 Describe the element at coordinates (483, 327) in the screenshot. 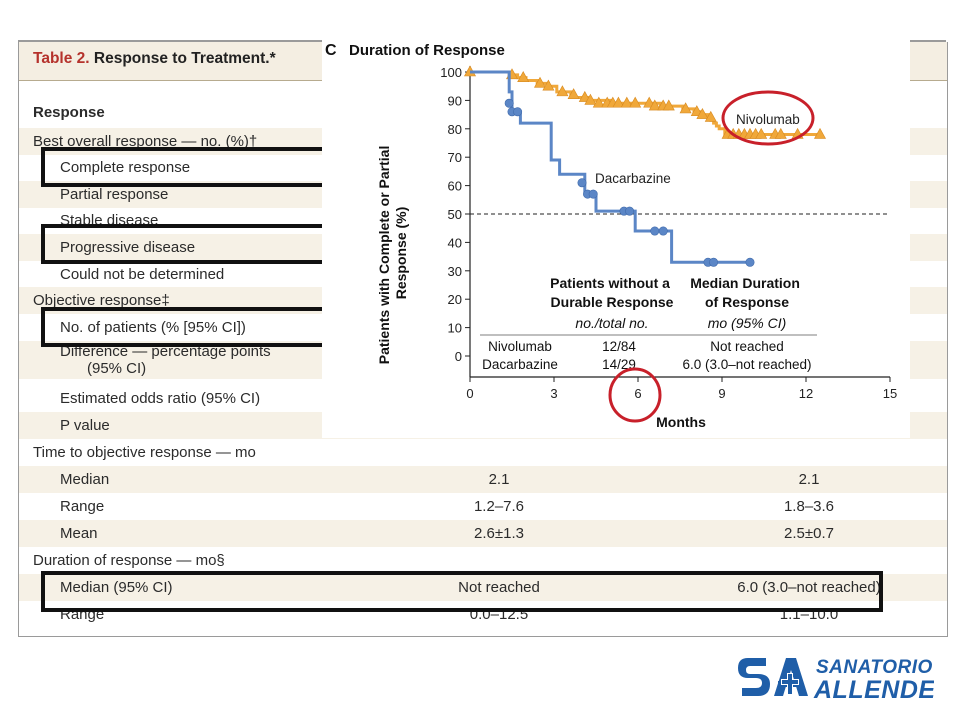

I see `table-row: No. of patients (% [95% CI])` at that location.